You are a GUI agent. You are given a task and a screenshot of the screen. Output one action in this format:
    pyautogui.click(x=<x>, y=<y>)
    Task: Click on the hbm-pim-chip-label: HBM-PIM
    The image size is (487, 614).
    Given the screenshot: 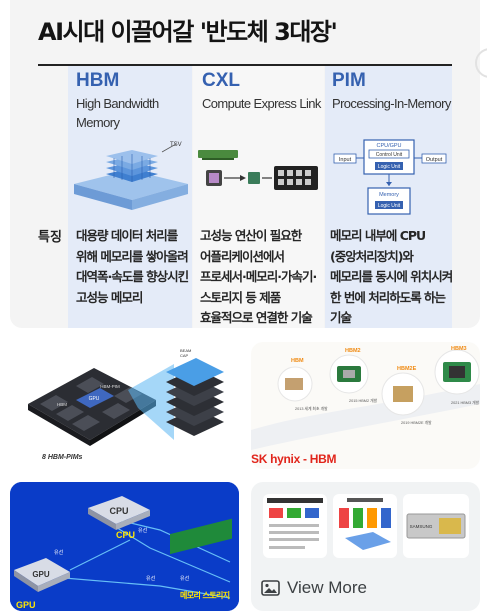 What is the action you would take?
    pyautogui.click(x=110, y=386)
    